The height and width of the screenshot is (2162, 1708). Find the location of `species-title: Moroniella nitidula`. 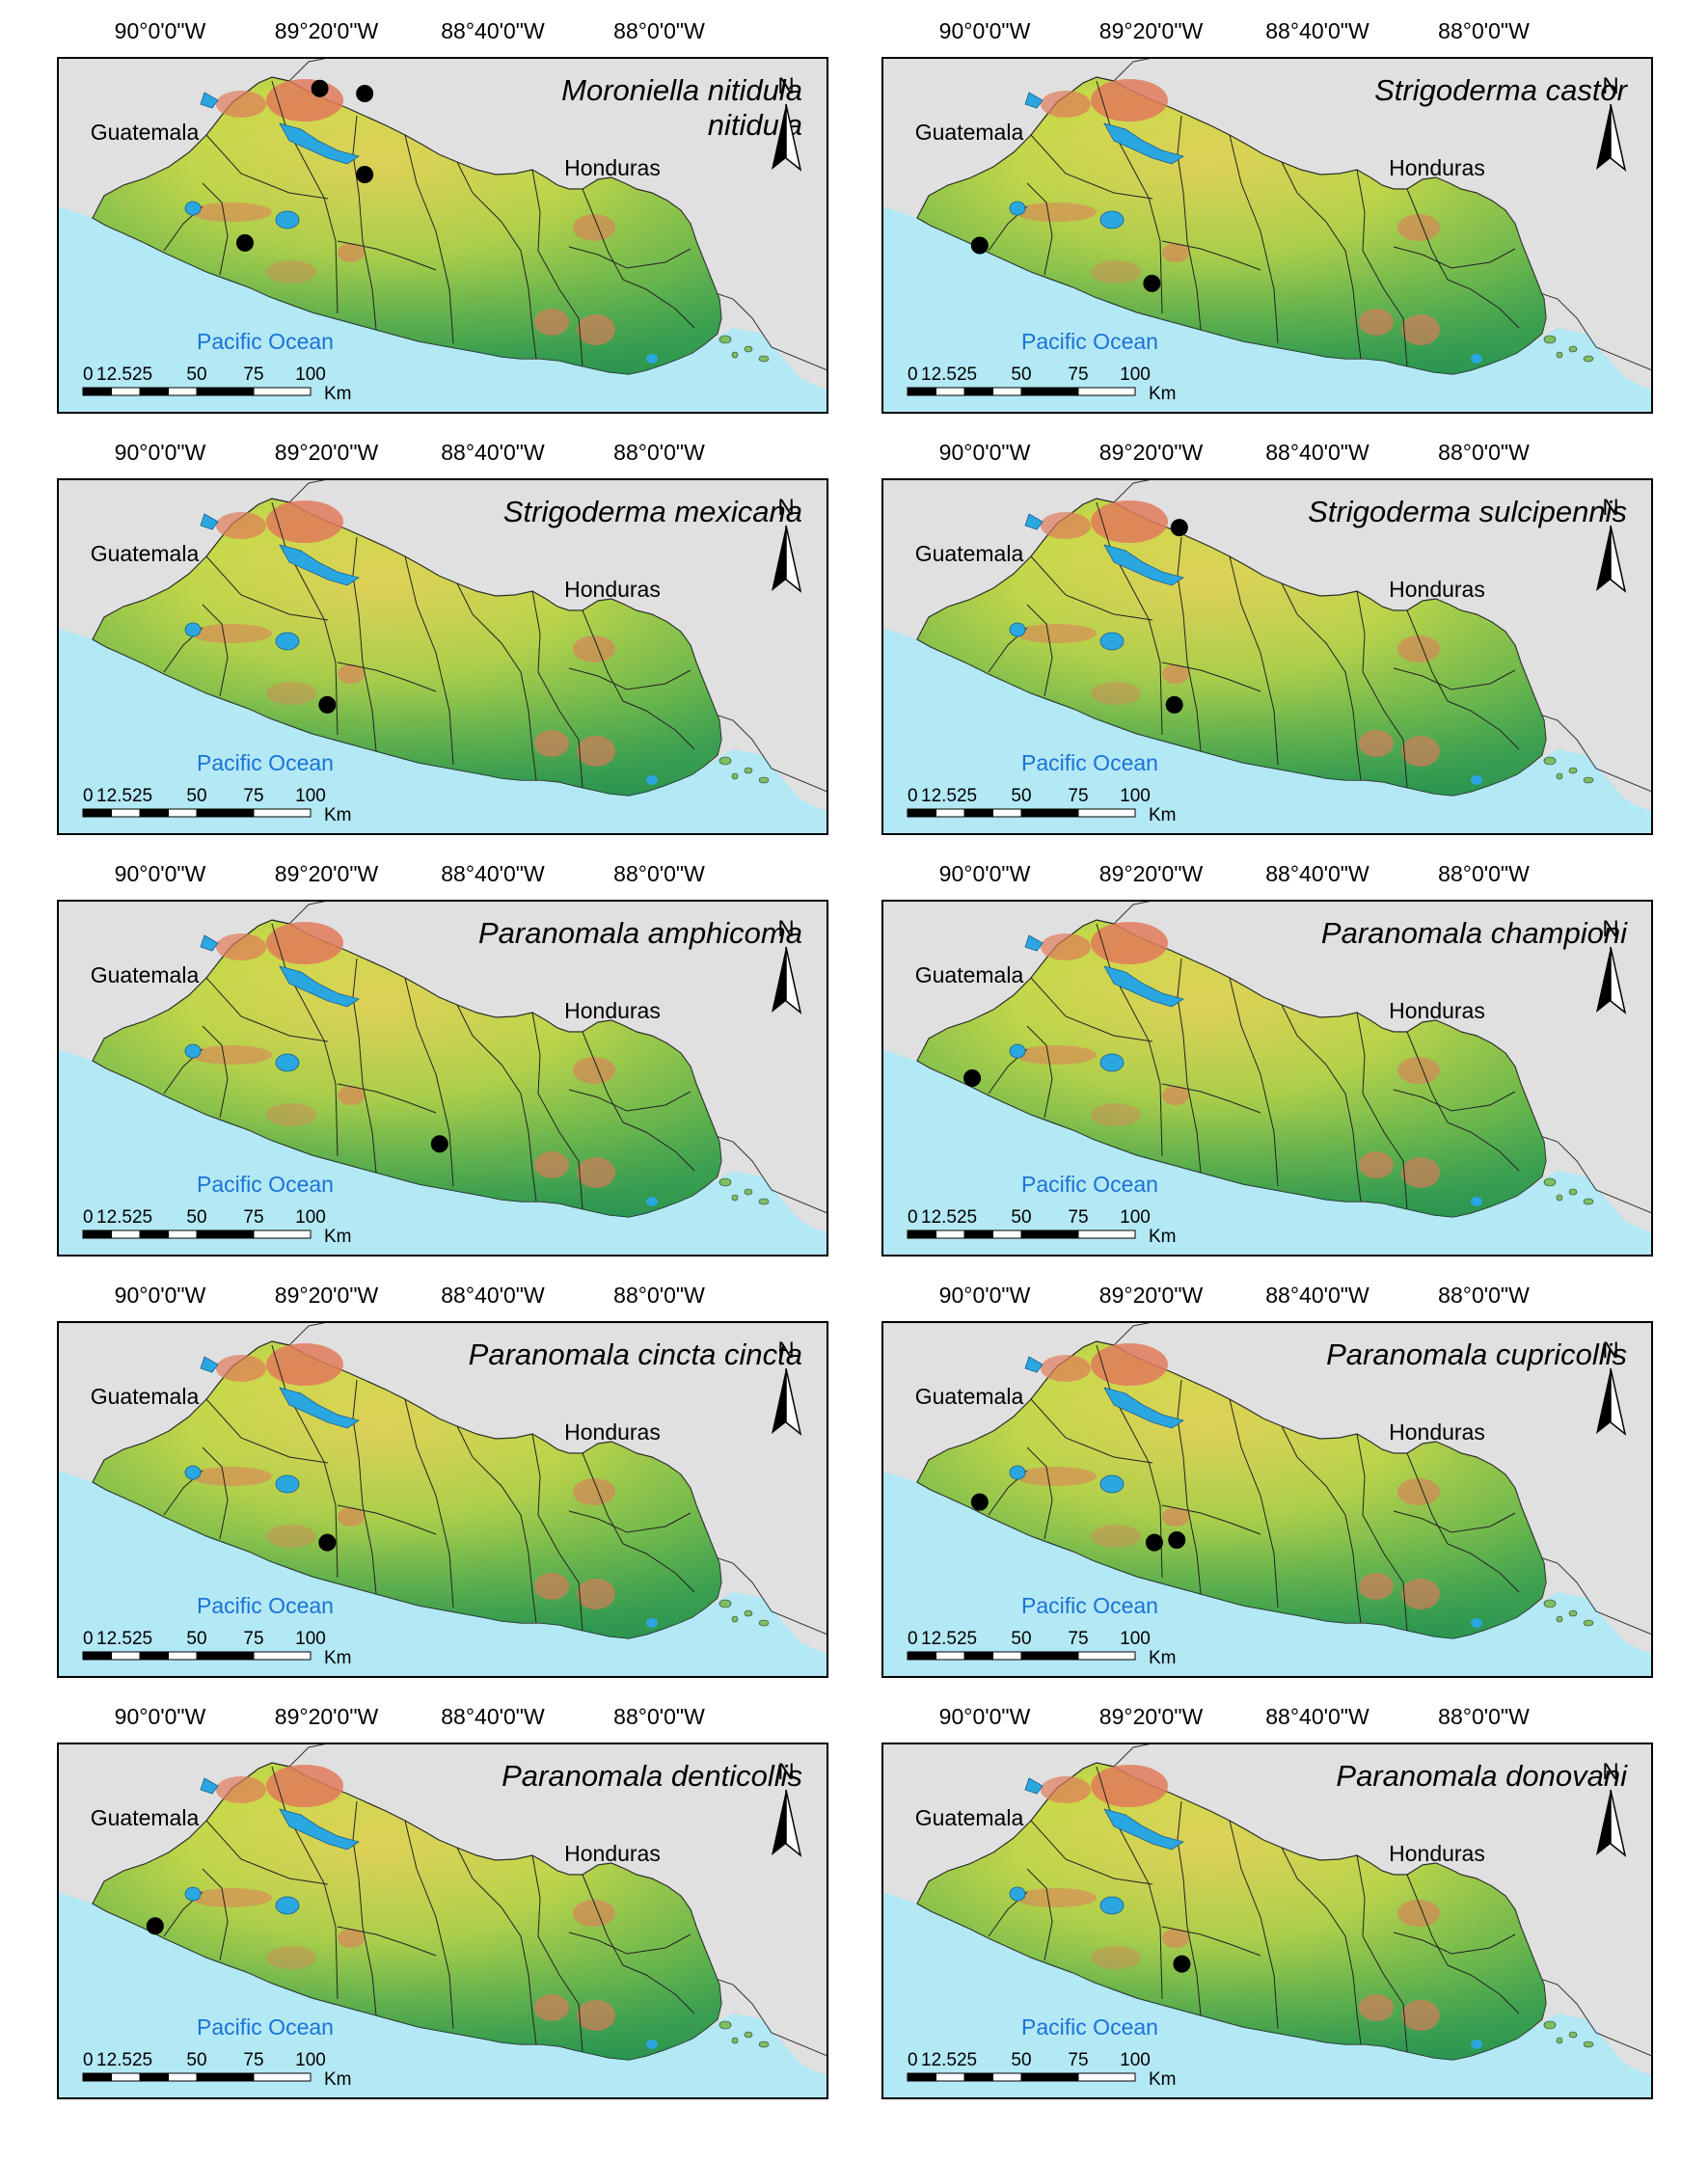

species-title: Moroniella nitidula is located at coordinates (681, 90).